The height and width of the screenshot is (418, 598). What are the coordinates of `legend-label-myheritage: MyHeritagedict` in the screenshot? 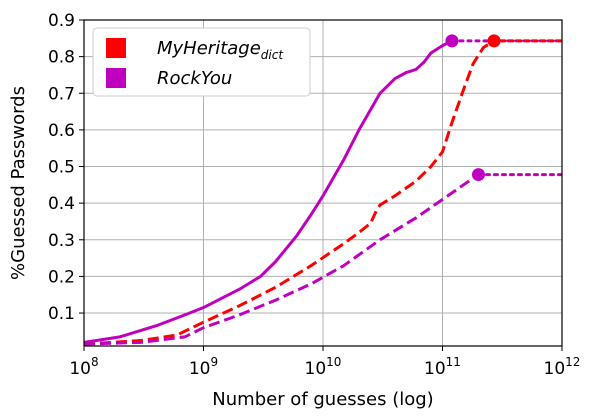 It's located at (220, 50).